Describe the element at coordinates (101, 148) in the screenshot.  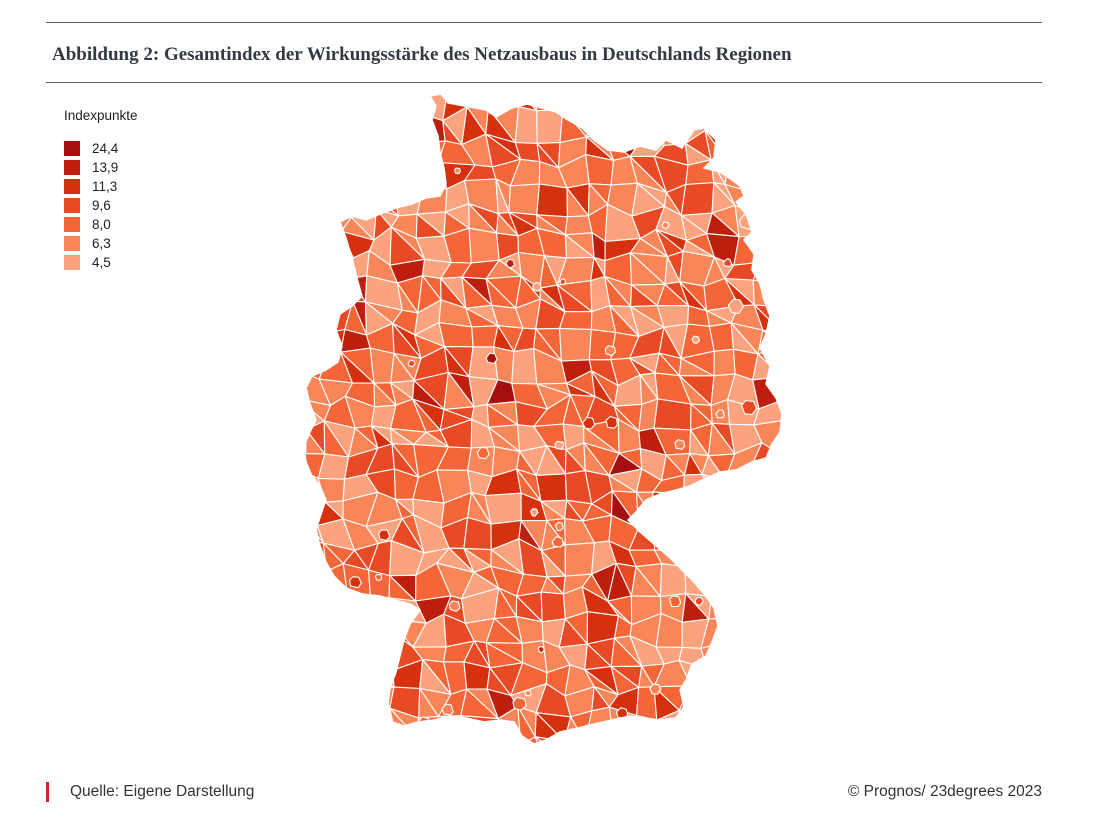
I see `legend-item: 24,4` at that location.